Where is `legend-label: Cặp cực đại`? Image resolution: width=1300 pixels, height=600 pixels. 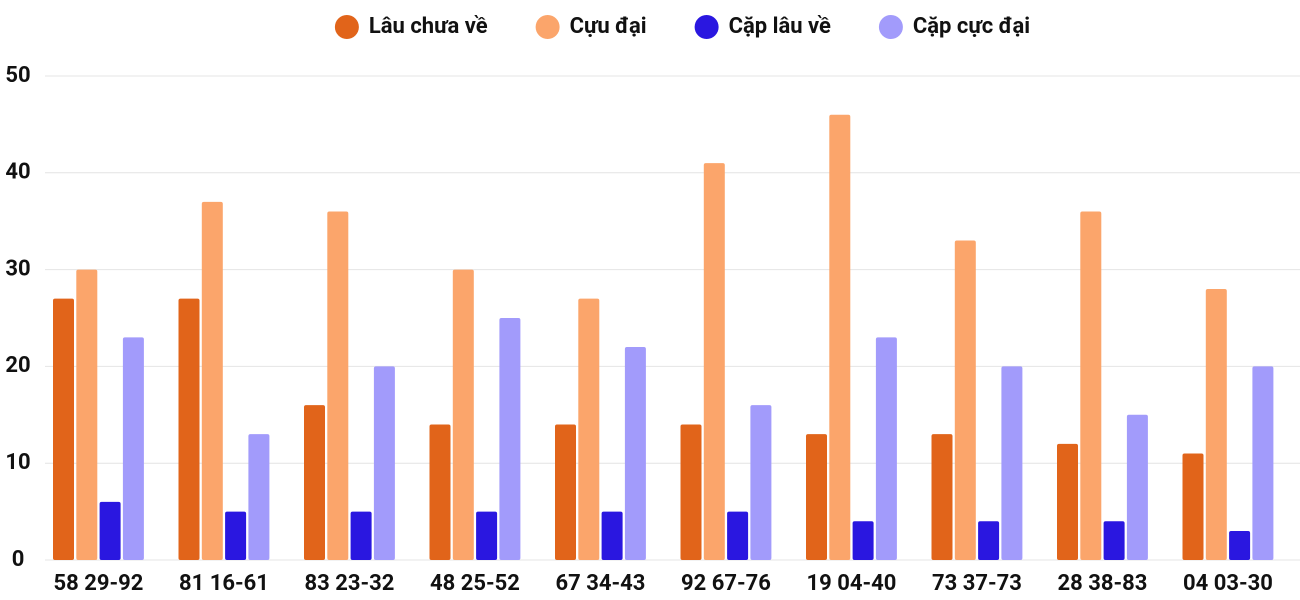 legend-label: Cặp cực đại is located at coordinates (971, 26).